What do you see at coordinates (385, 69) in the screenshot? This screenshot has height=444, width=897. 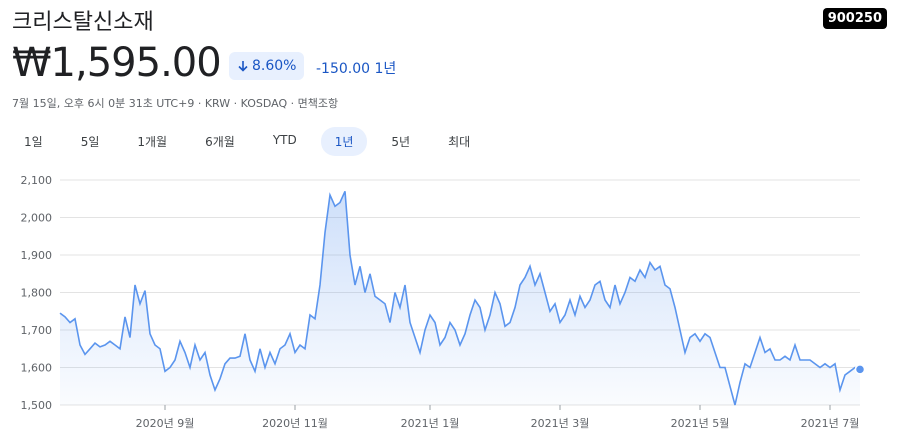 I see `change-period: 1년` at bounding box center [385, 69].